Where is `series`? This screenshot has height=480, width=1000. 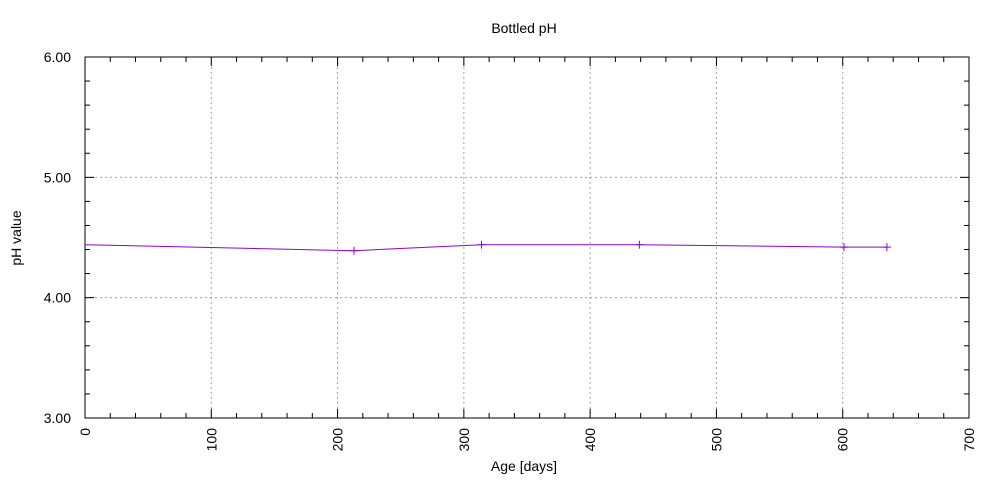
series is located at coordinates (487, 247).